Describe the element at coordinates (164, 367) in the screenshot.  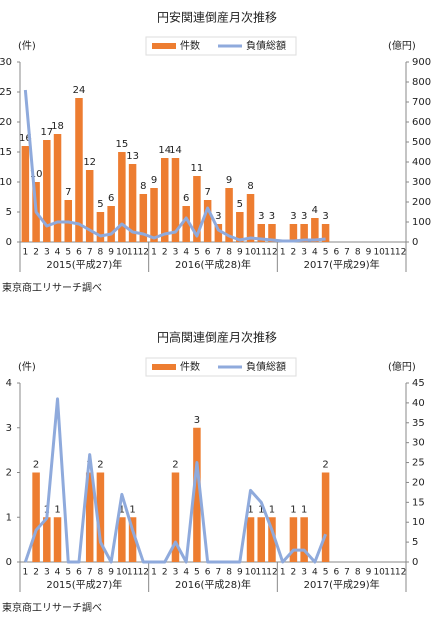
I see `legend-swatch` at that location.